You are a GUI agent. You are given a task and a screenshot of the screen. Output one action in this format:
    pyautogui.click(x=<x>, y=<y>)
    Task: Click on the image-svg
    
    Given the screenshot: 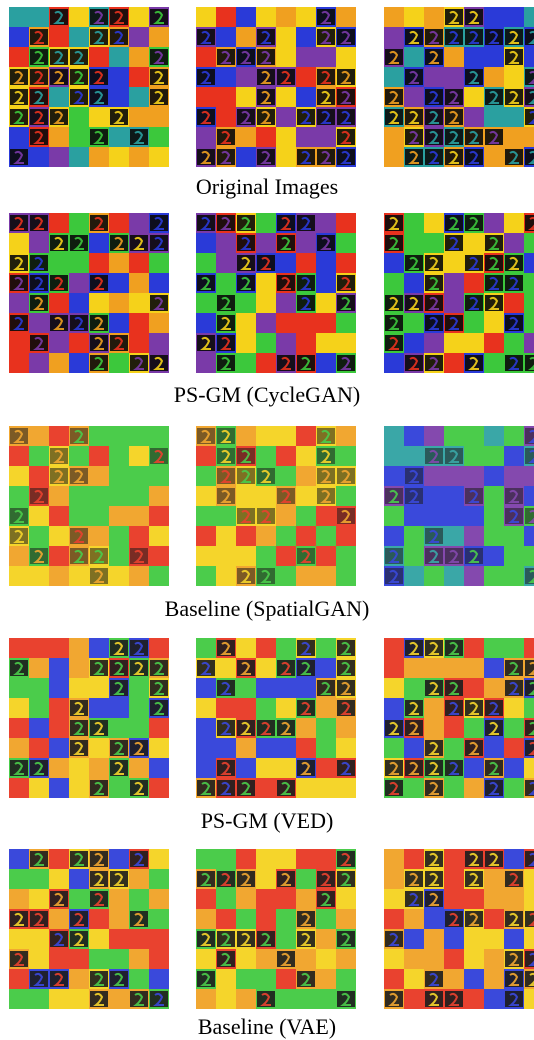 What is the action you would take?
    pyautogui.click(x=276, y=293)
    